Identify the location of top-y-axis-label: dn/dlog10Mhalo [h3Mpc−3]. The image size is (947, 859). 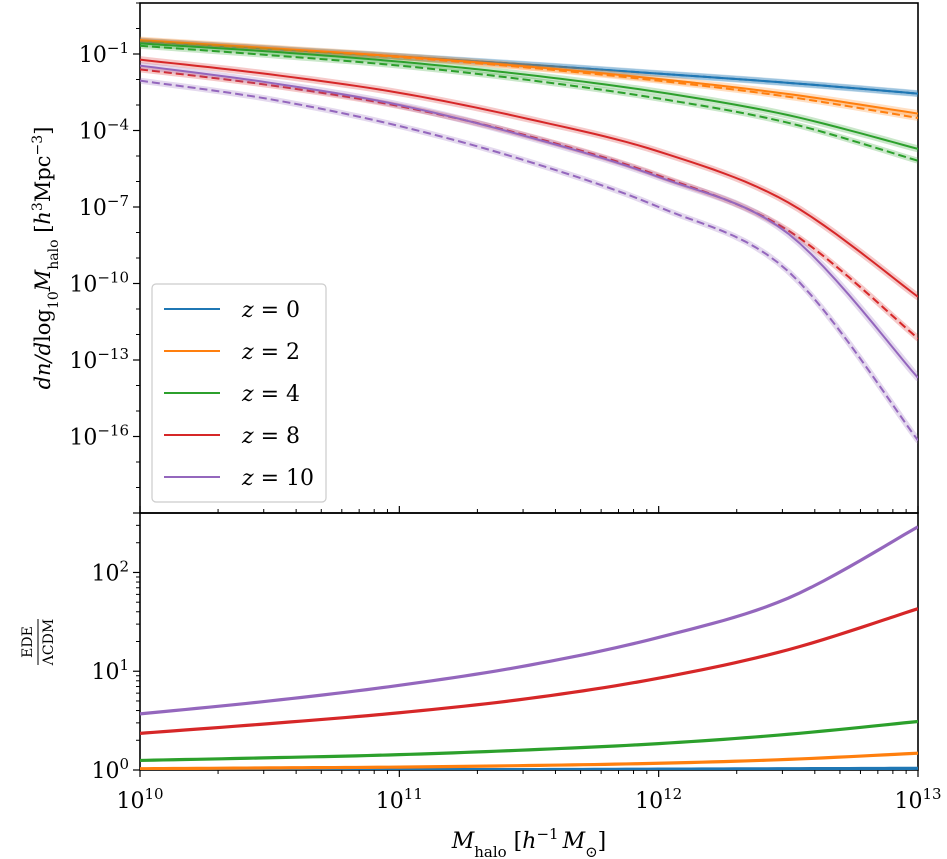
(46, 258).